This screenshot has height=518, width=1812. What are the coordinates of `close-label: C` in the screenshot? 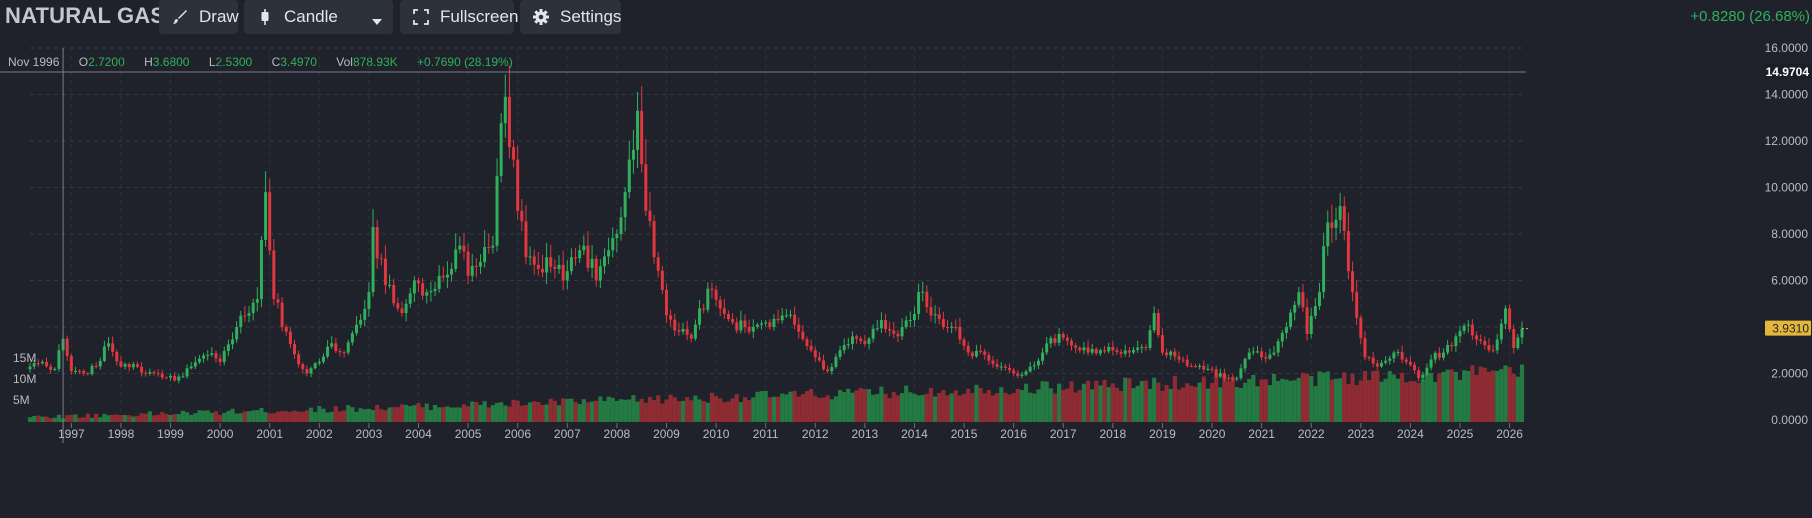 It's located at (276, 62).